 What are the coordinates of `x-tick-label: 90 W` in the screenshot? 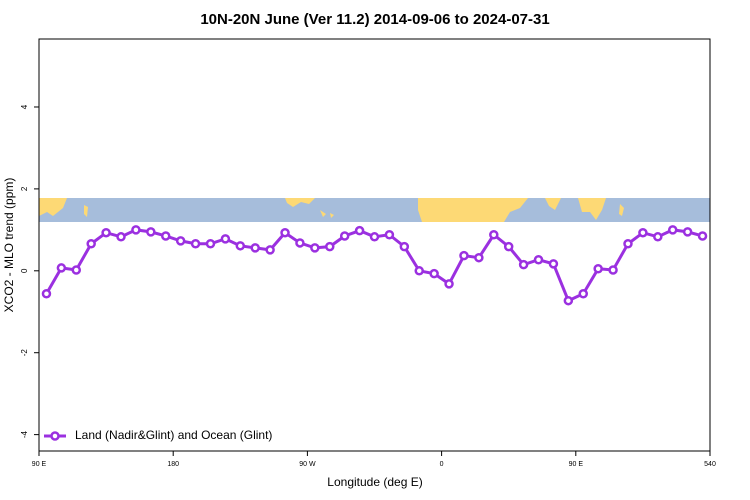 It's located at (307, 464).